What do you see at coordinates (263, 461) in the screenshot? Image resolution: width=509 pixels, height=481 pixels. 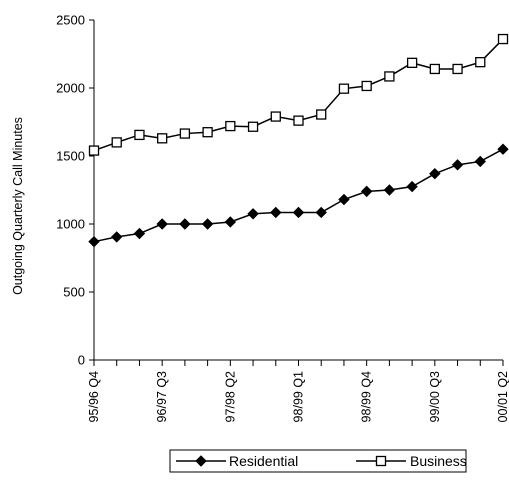 I see `legend-label-residential: Residential` at bounding box center [263, 461].